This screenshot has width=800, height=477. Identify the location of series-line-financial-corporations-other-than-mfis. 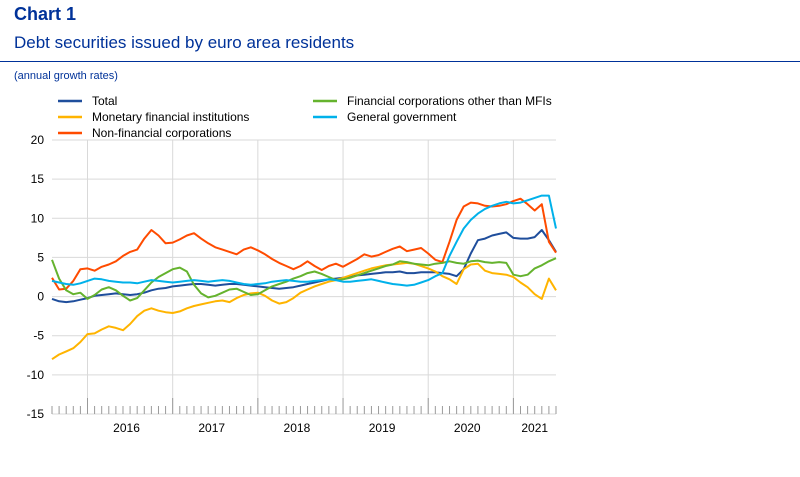
(304, 279).